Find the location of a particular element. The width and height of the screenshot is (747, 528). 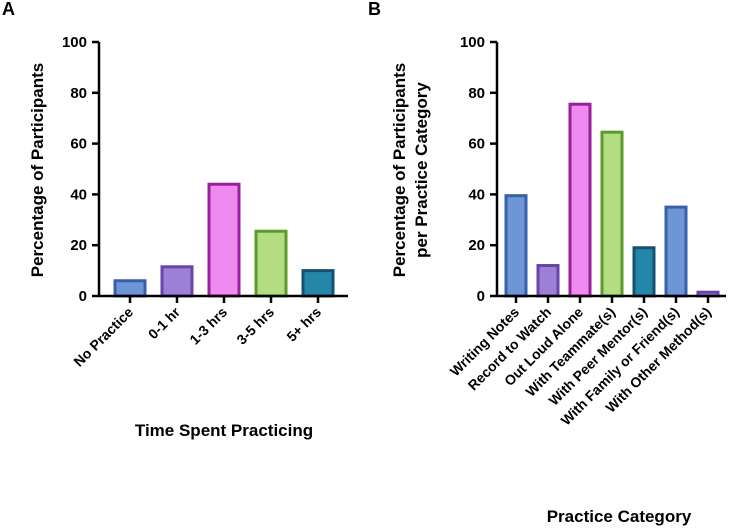

a-category-label: No Practice is located at coordinates (103, 337).